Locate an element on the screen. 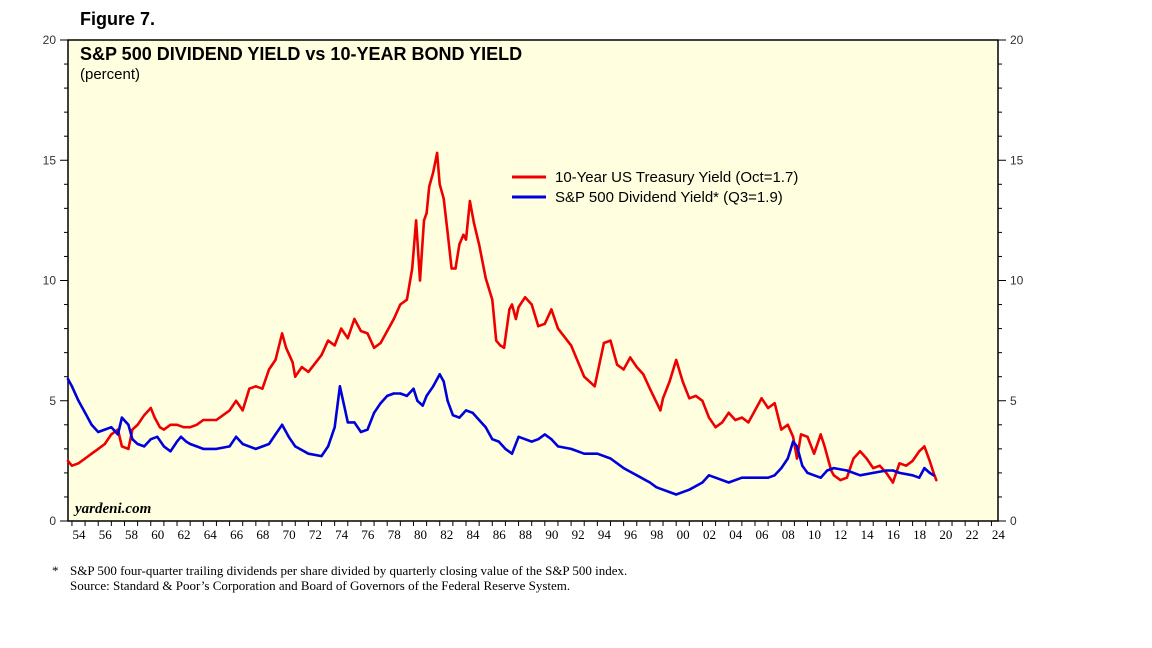 The image size is (1152, 648). legend-label-treasury: 10-Year US Treasury Yield (Oct=1.7) is located at coordinates (676, 177).